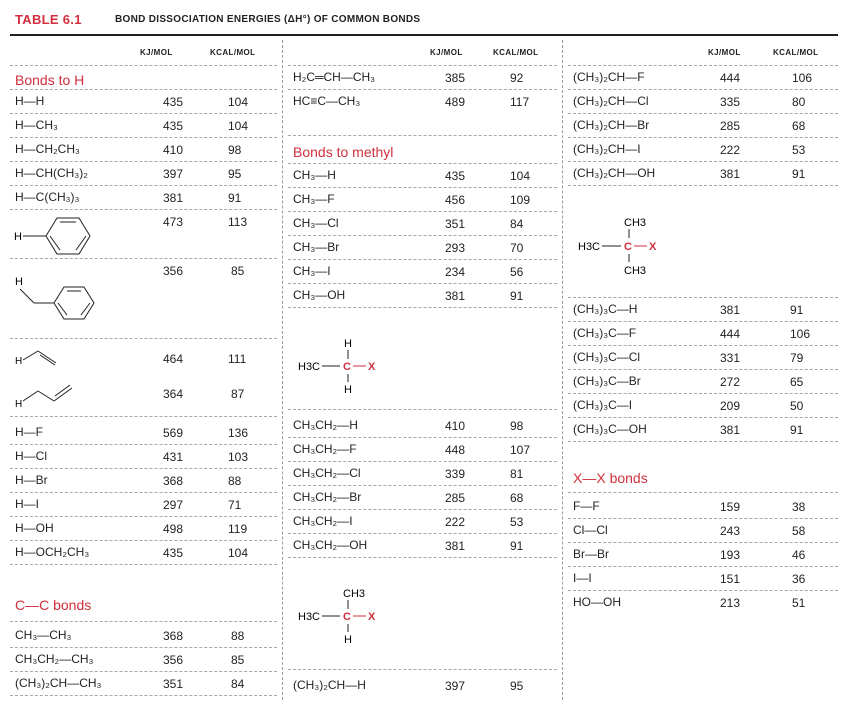 The height and width of the screenshot is (714, 848). Describe the element at coordinates (347, 617) in the screenshot. I see `atom-c-label: C` at that location.